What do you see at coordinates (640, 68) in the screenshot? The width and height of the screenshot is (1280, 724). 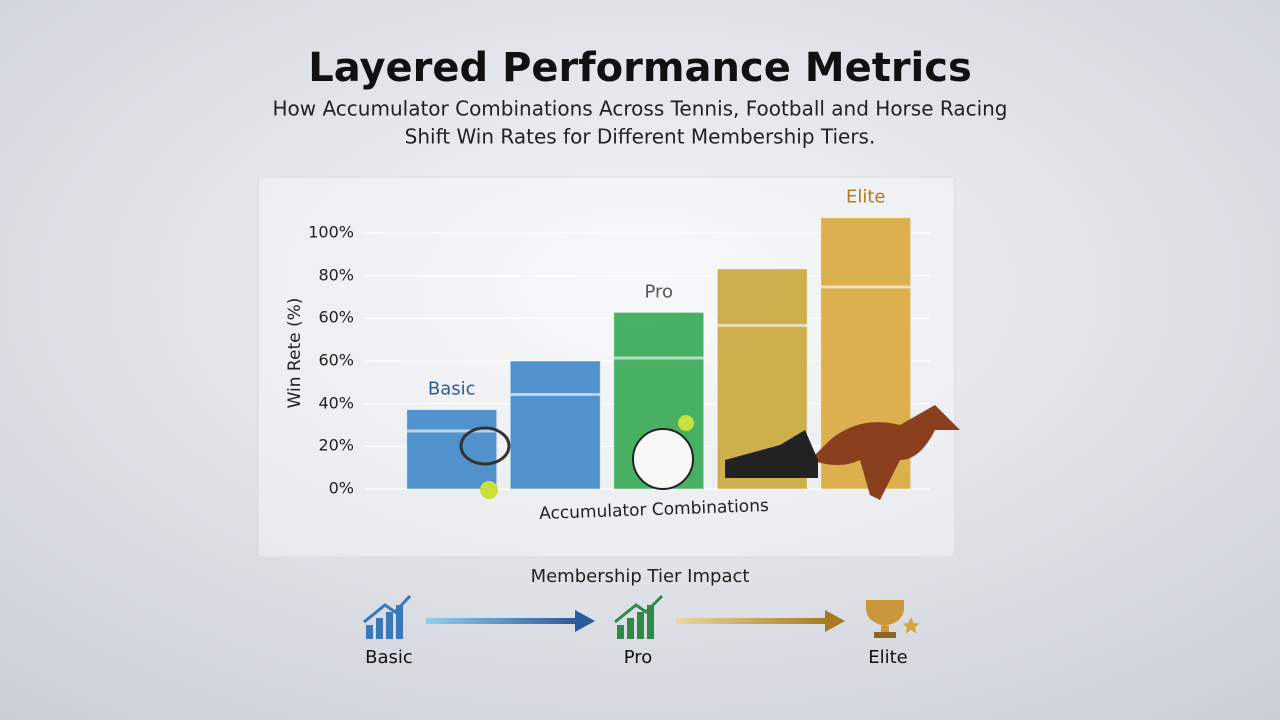 I see `chart-title: Layered Performance Metrics` at bounding box center [640, 68].